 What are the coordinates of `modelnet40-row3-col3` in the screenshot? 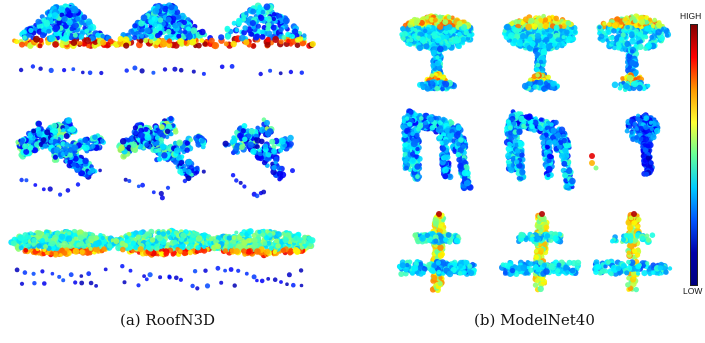 It's located at (632, 252).